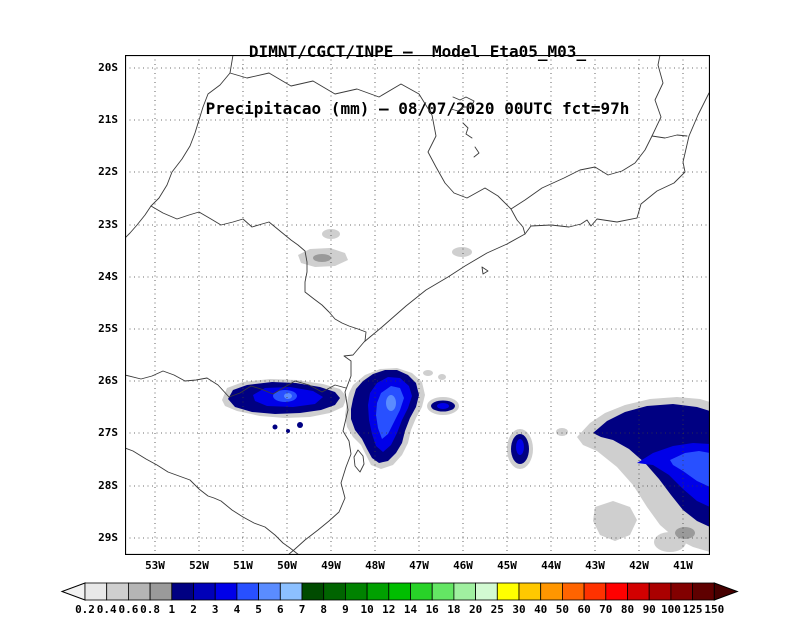 This screenshot has height=618, width=800. What do you see at coordinates (507, 565) in the screenshot?
I see `lon-label-45W: 45W` at bounding box center [507, 565].